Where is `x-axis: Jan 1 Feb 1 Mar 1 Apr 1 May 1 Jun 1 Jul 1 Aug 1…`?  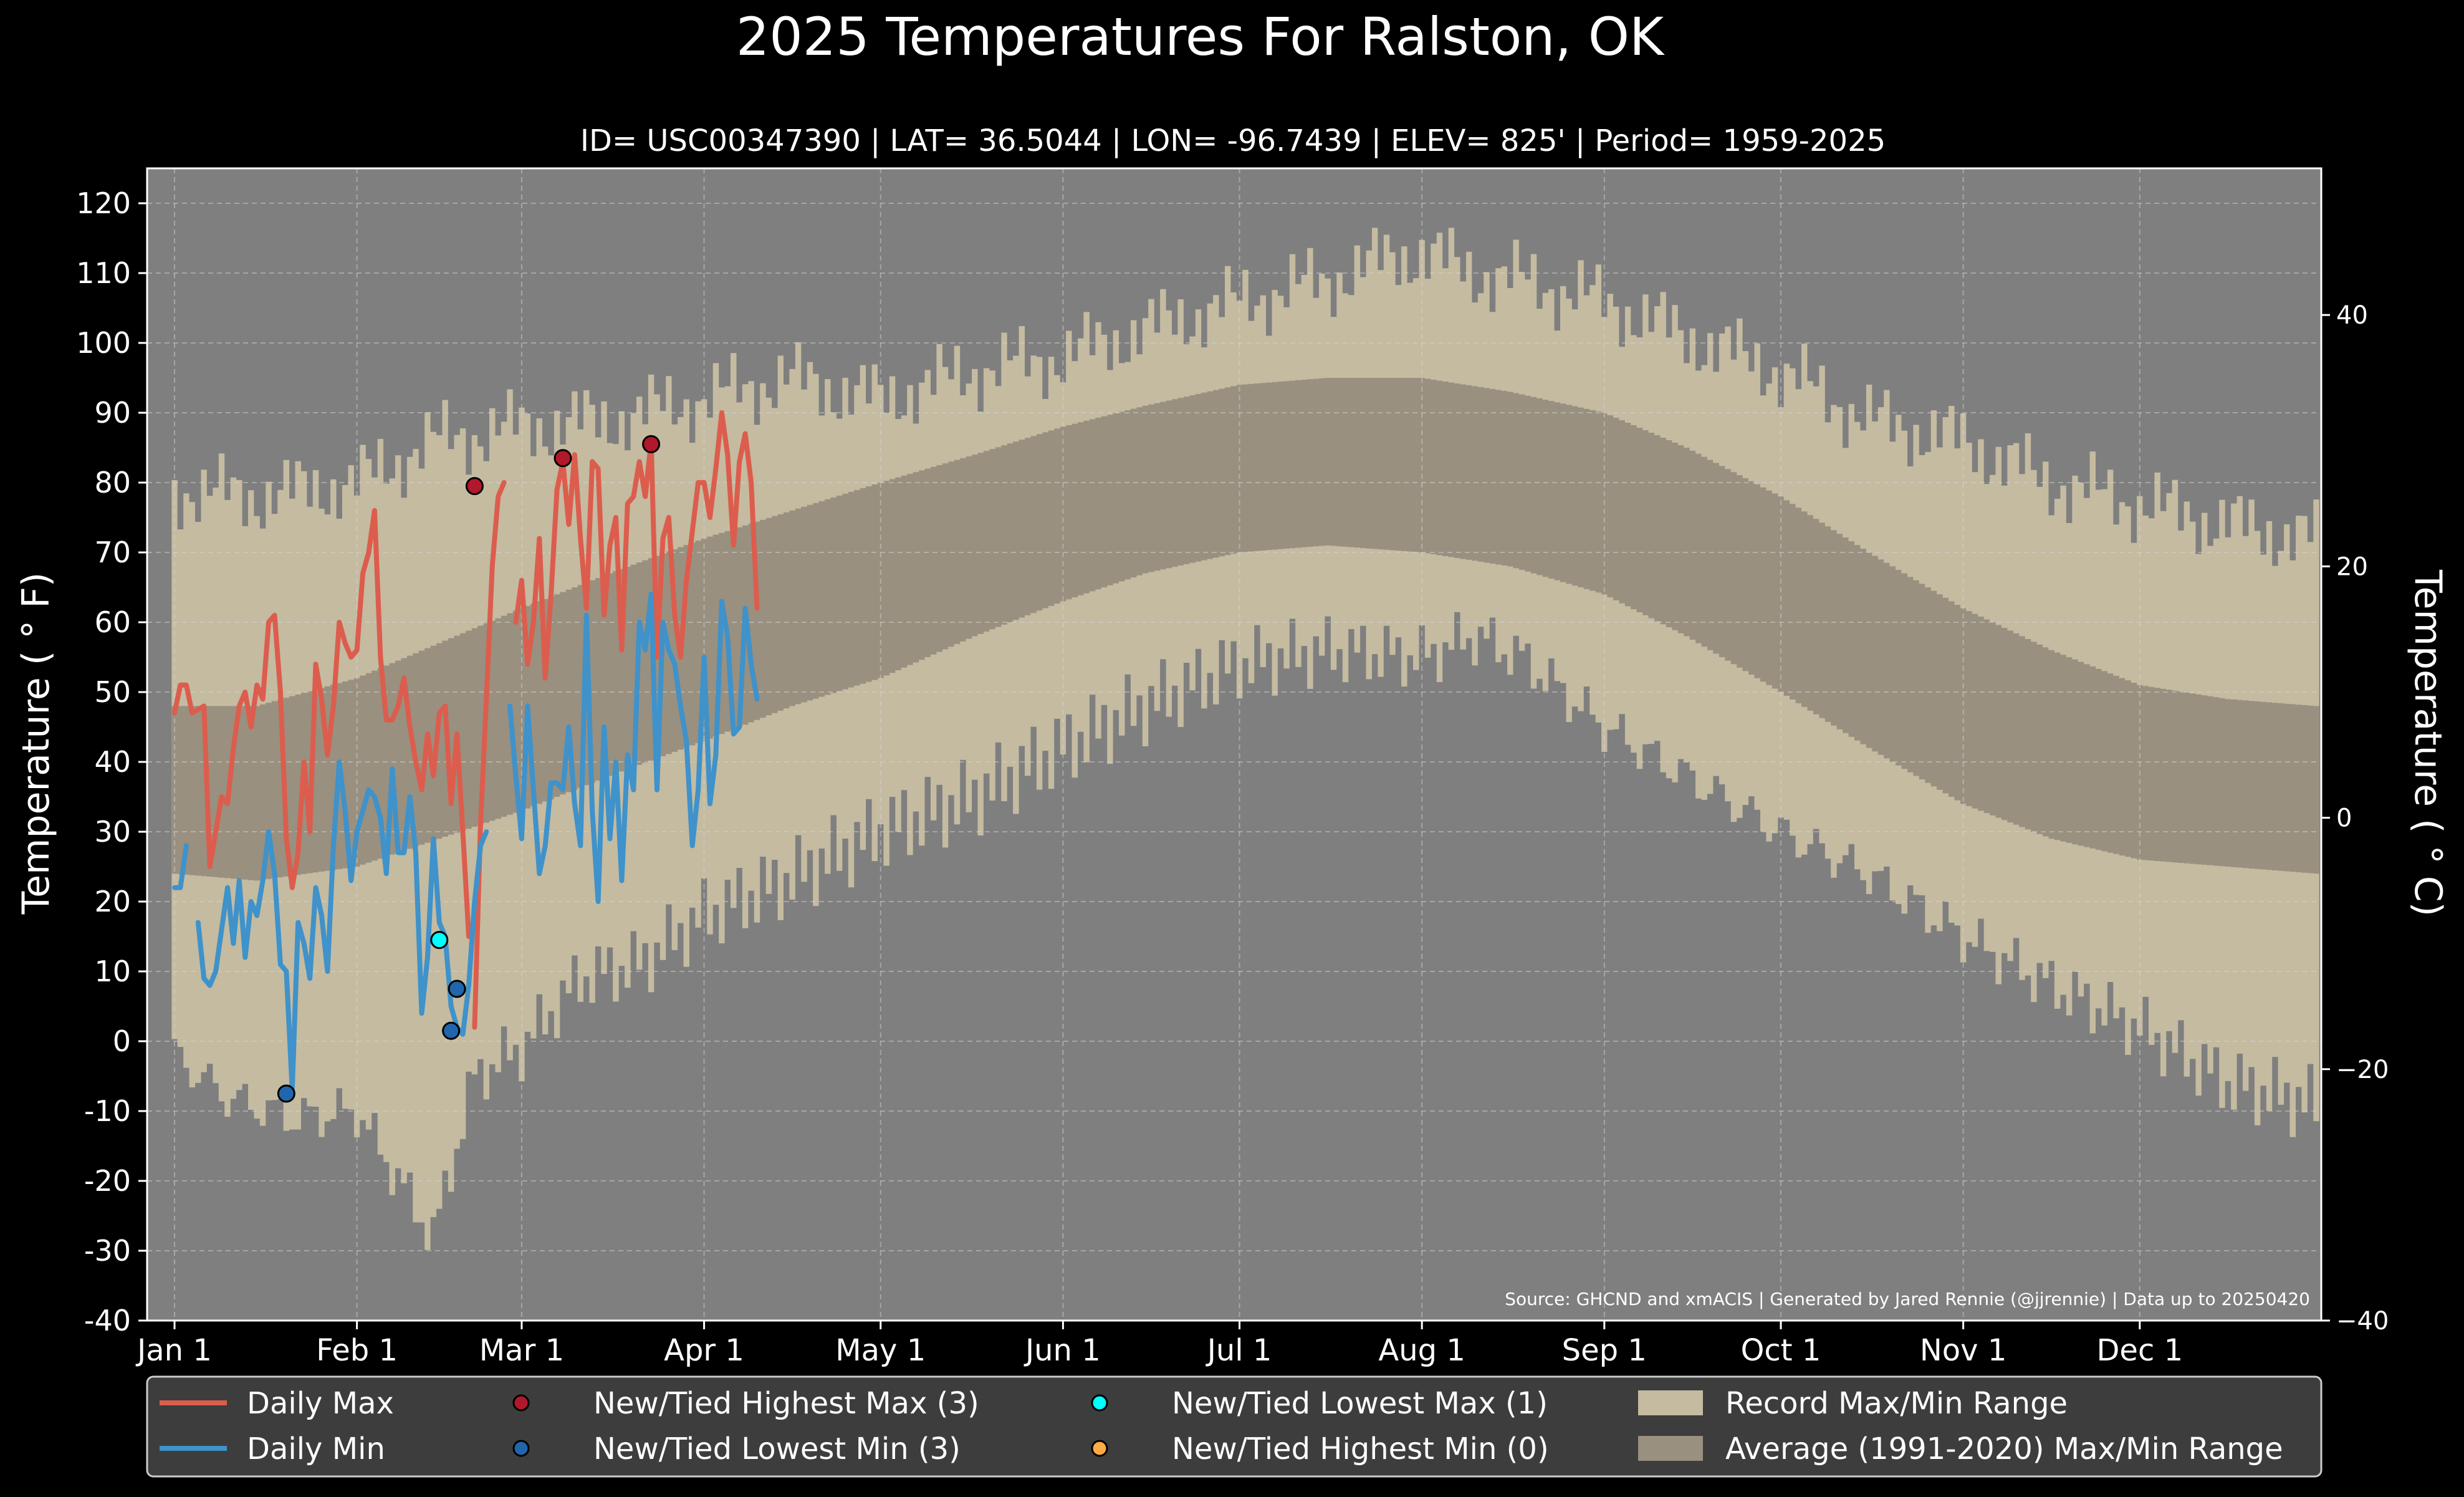 x-axis: Jan 1 Feb 1 Mar 1 Apr 1 May 1 Jun 1 Jul 1 Aug 1… is located at coordinates (1159, 1344).